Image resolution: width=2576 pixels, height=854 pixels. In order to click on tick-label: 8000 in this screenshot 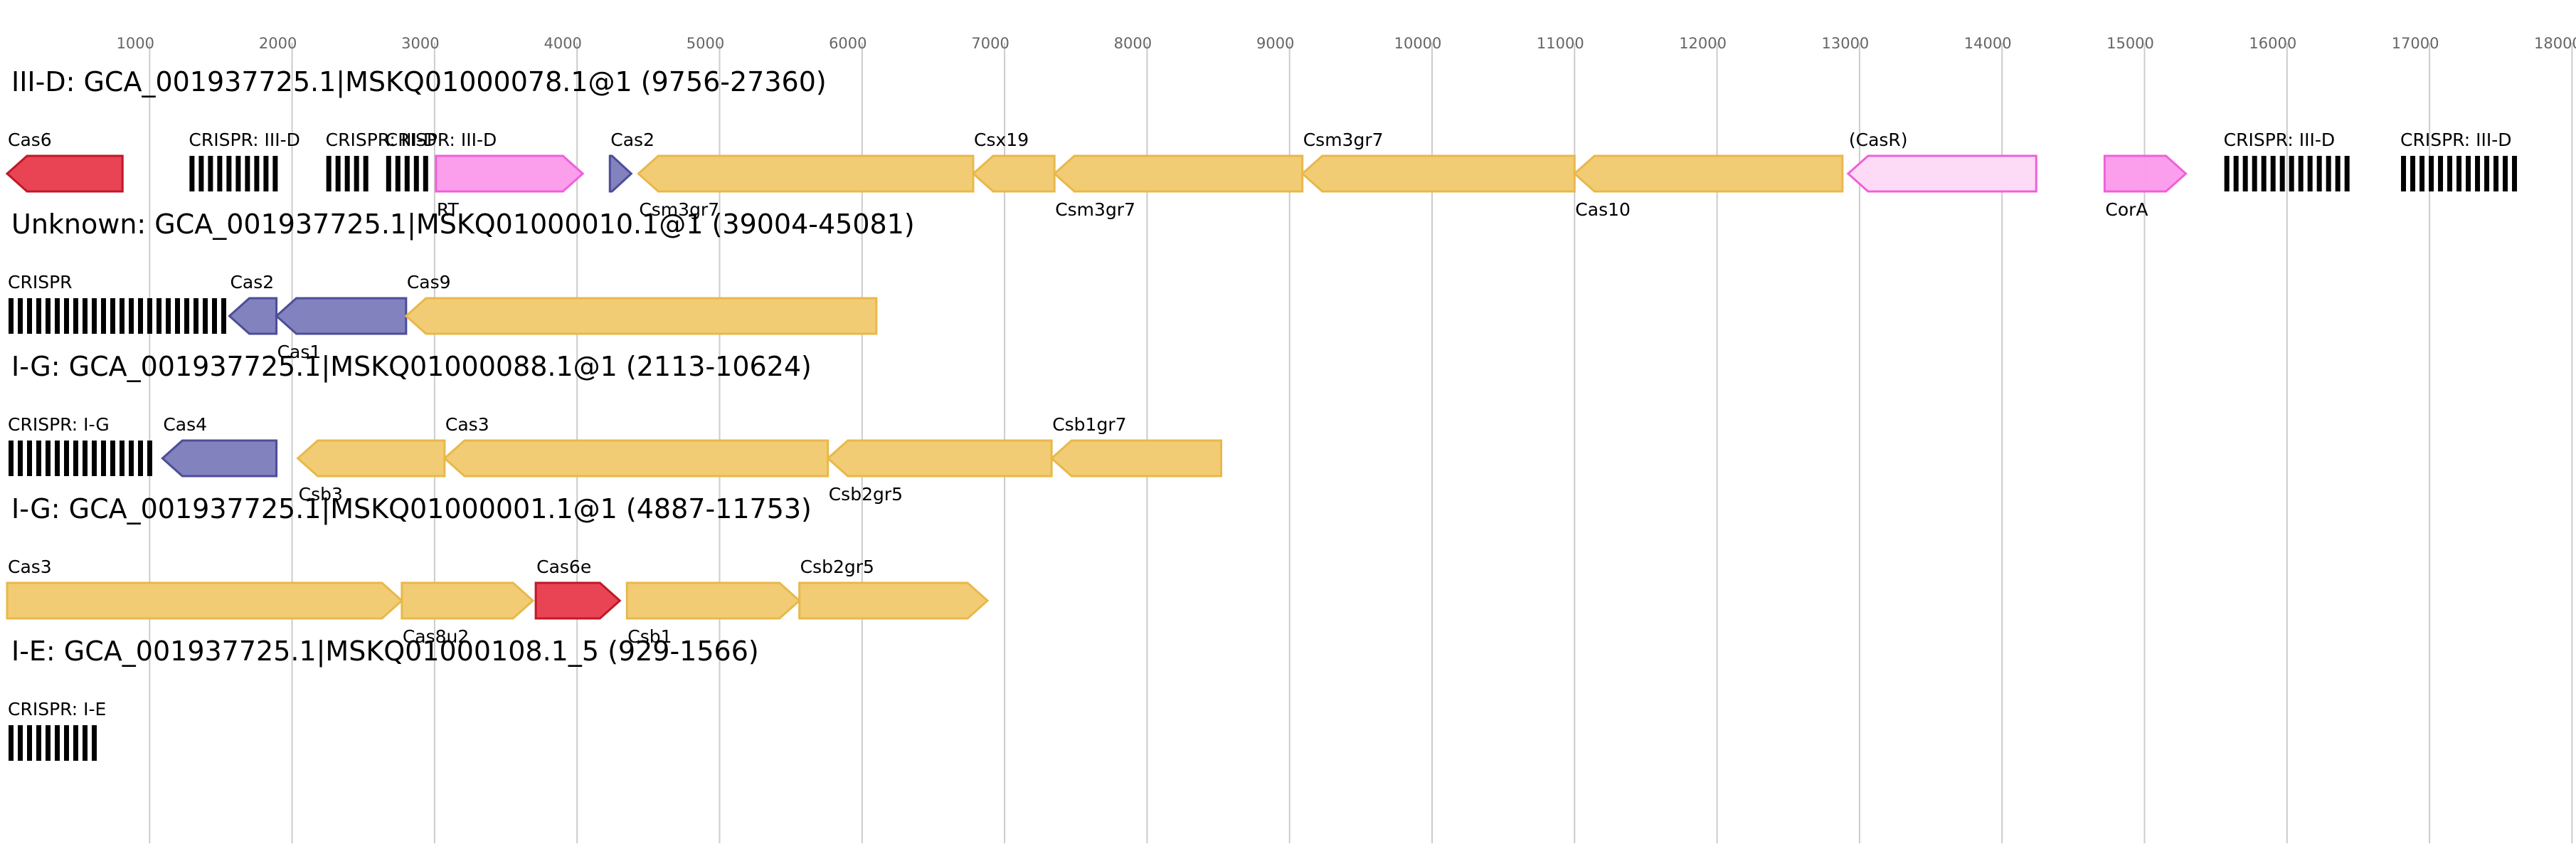, I will do `click(1133, 43)`.